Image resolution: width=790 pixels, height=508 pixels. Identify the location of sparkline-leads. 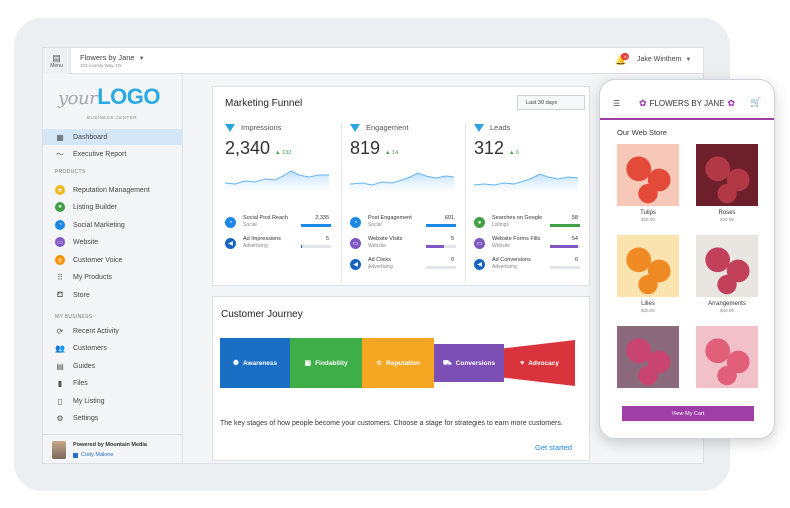
(526, 182).